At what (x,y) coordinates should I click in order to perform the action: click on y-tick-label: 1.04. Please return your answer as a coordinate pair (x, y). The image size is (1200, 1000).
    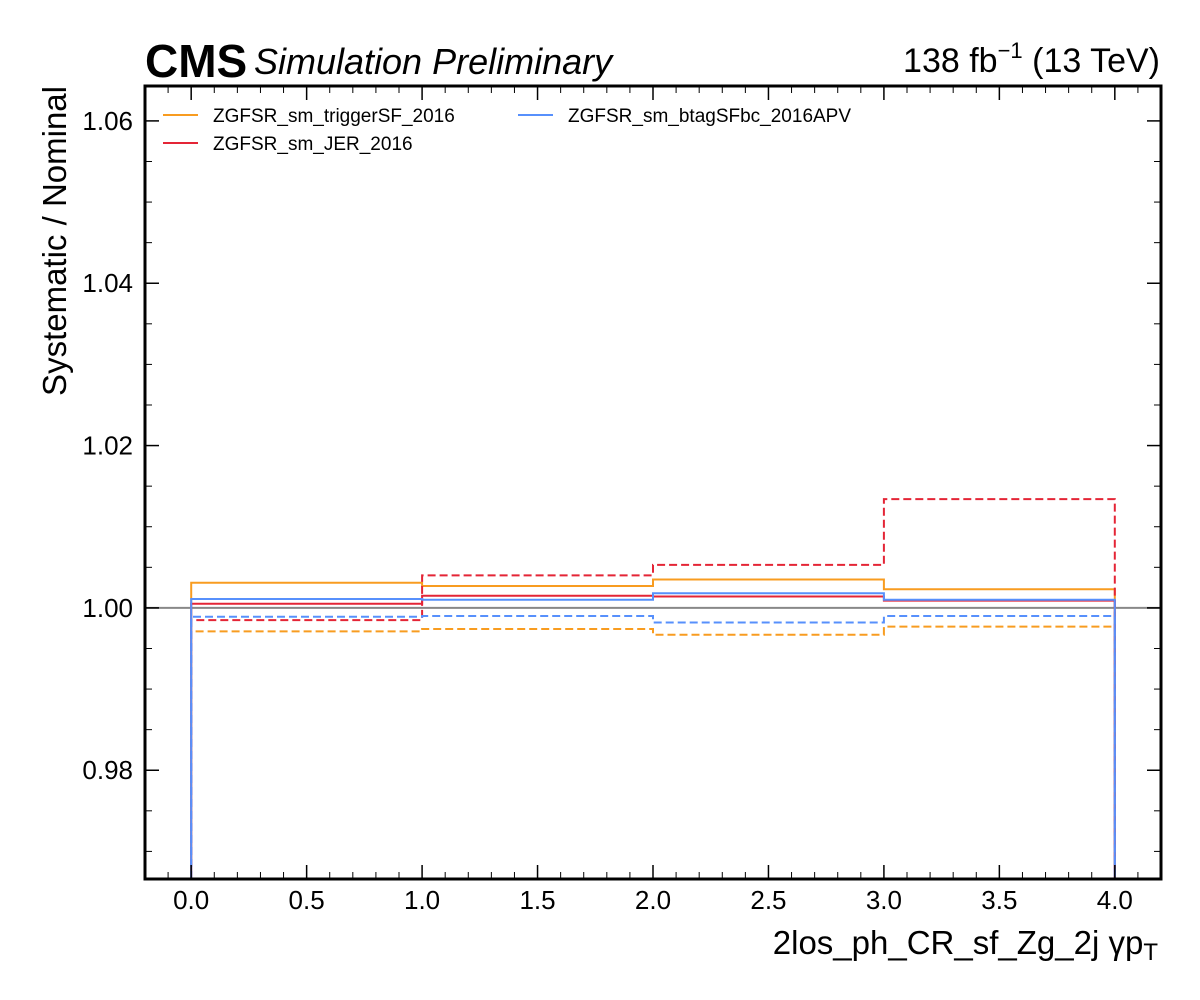
    Looking at the image, I should click on (107, 283).